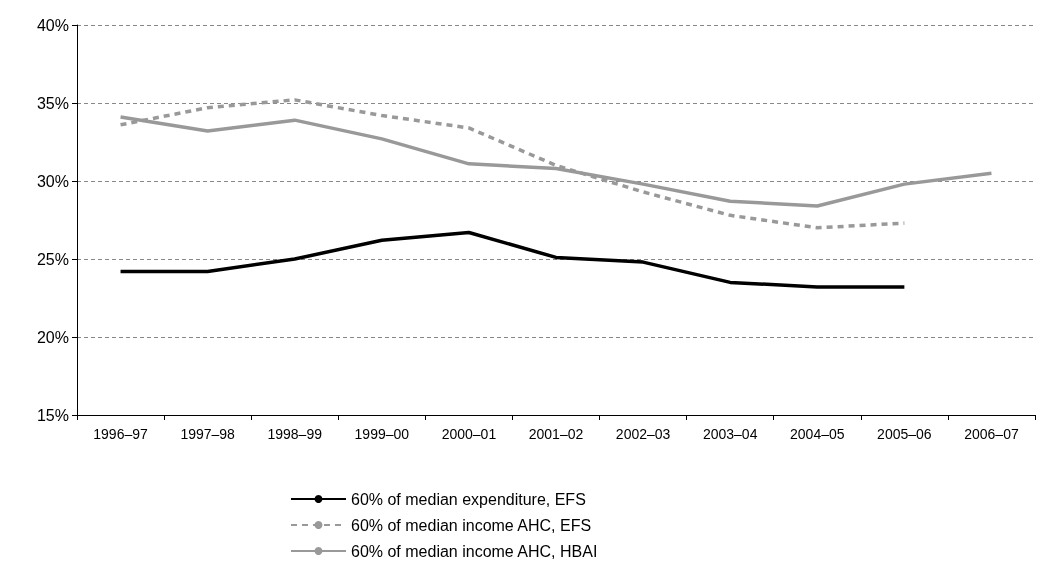 The image size is (1053, 566). What do you see at coordinates (52, 337) in the screenshot?
I see `y-tick-label: 20%` at bounding box center [52, 337].